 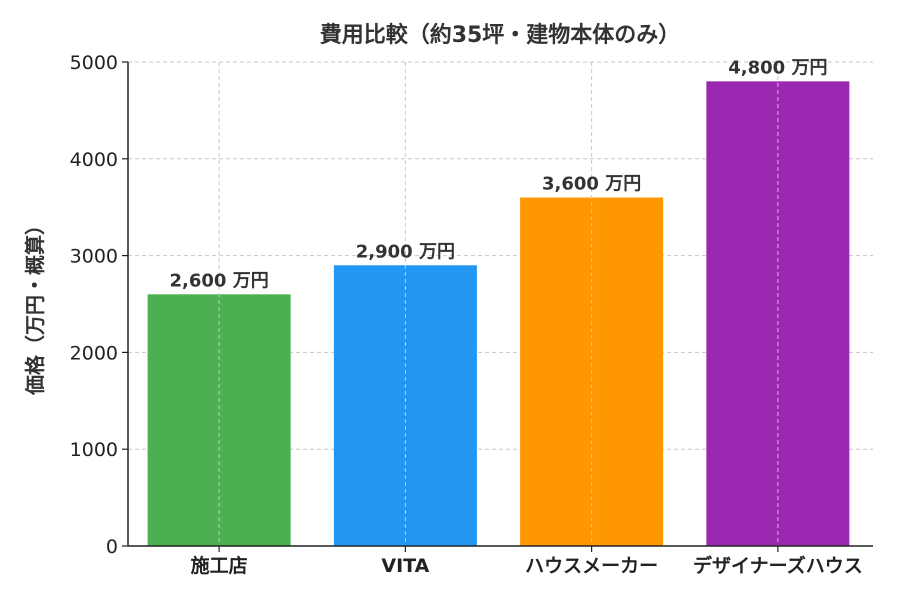 What do you see at coordinates (94, 353) in the screenshot?
I see `y-tick-label: 2000` at bounding box center [94, 353].